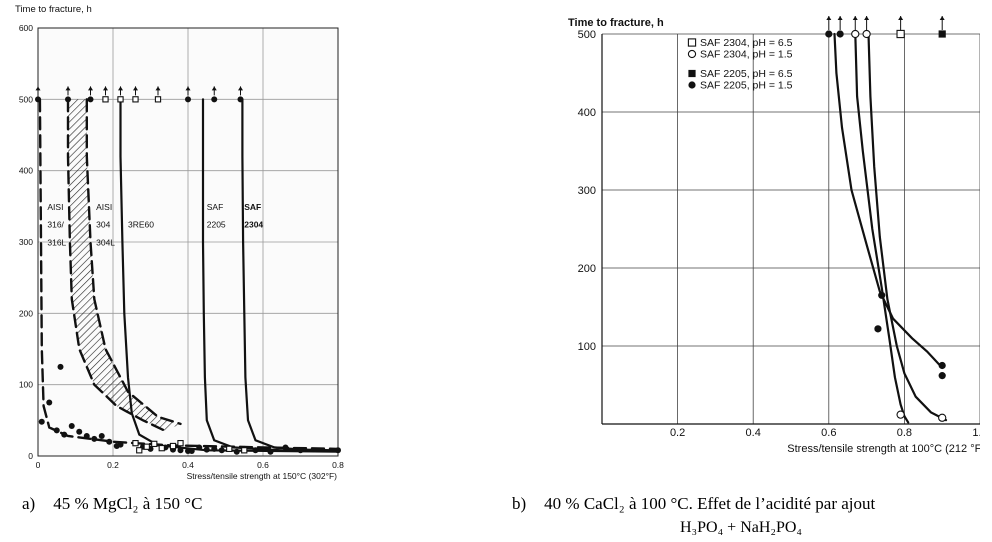  I want to click on chart-a-annotation: 316/, so click(55, 225).